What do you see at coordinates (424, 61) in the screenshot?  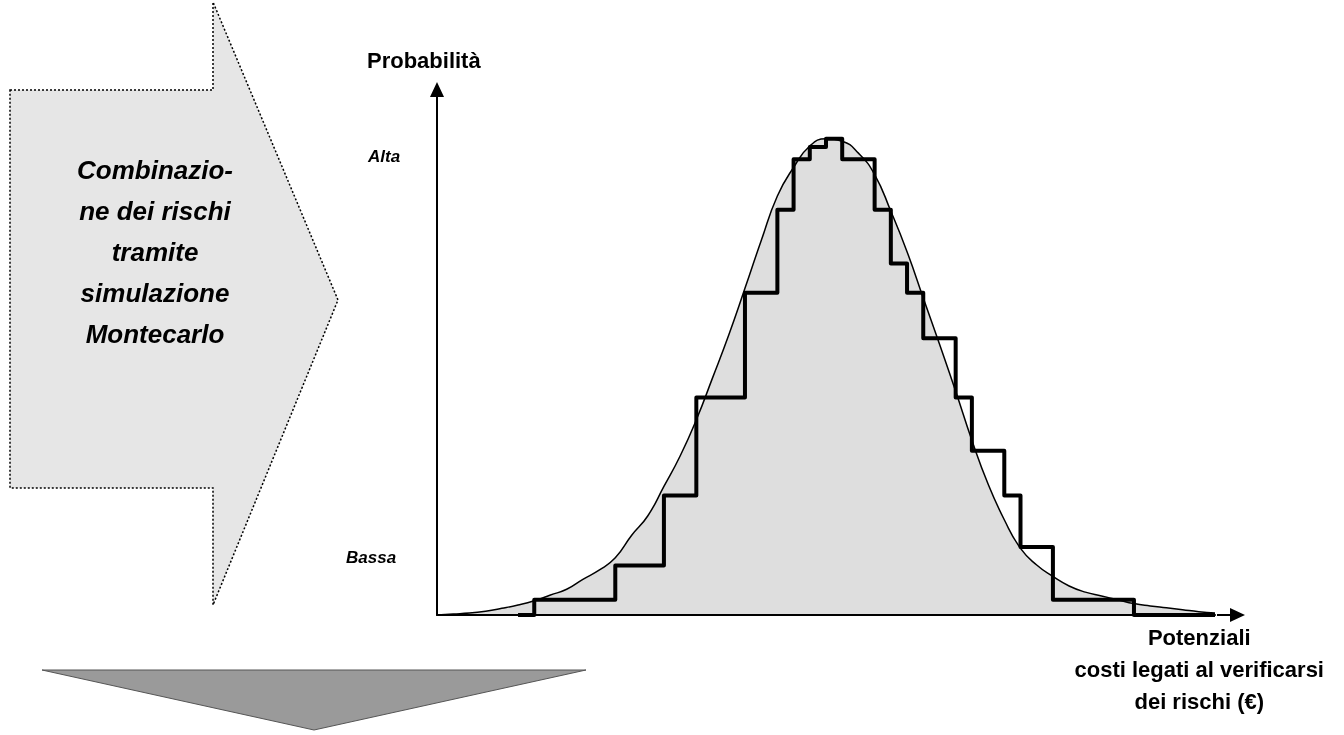 I see `y-axis-title: Probabilità` at bounding box center [424, 61].